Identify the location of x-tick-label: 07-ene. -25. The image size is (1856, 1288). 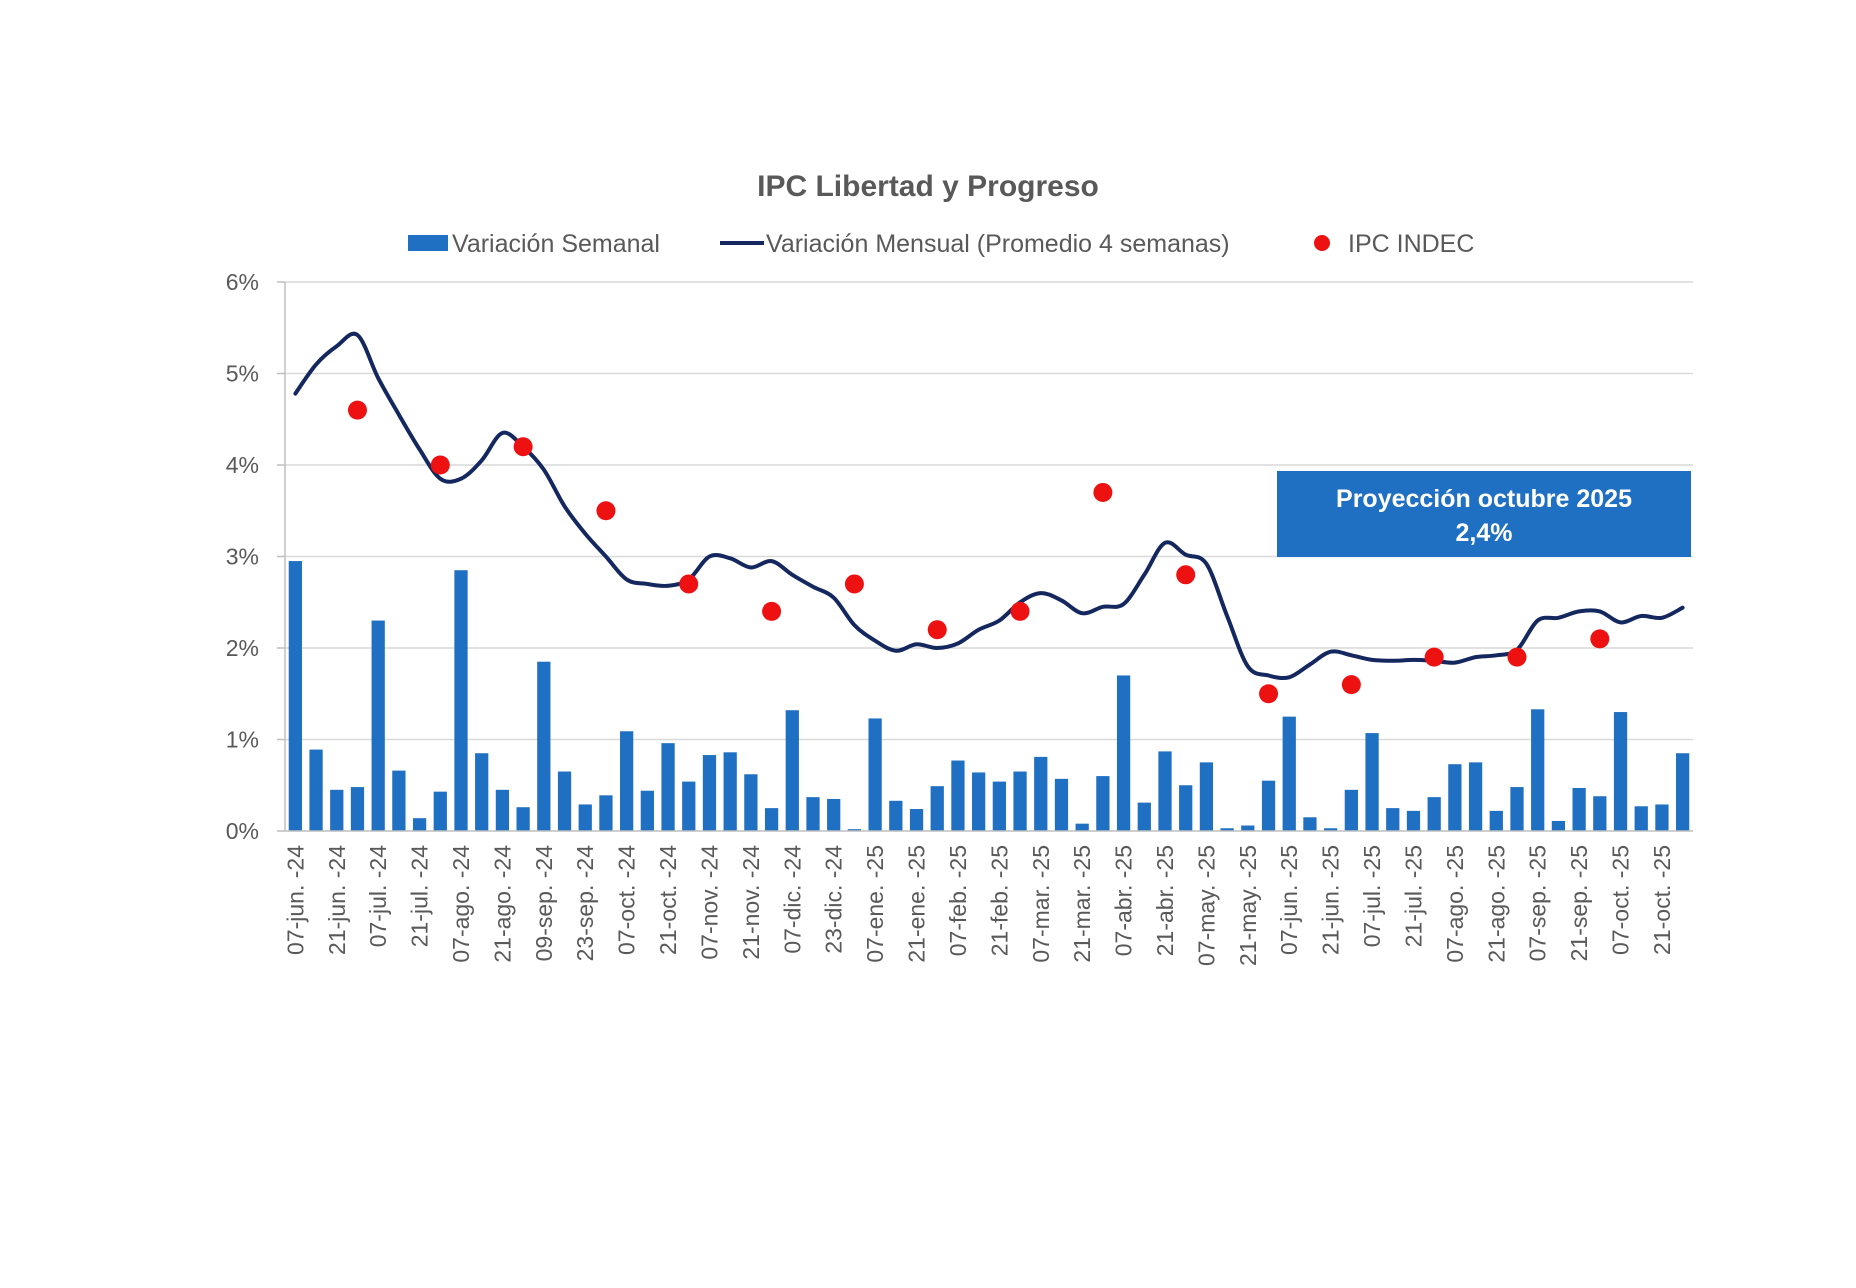
(875, 904).